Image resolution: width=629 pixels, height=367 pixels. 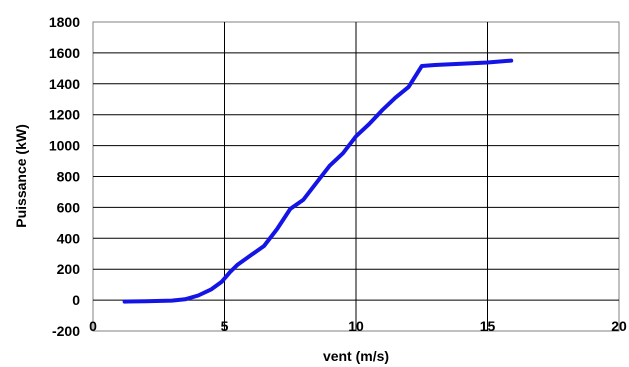 I want to click on x-tick-label: 10, so click(x=356, y=326).